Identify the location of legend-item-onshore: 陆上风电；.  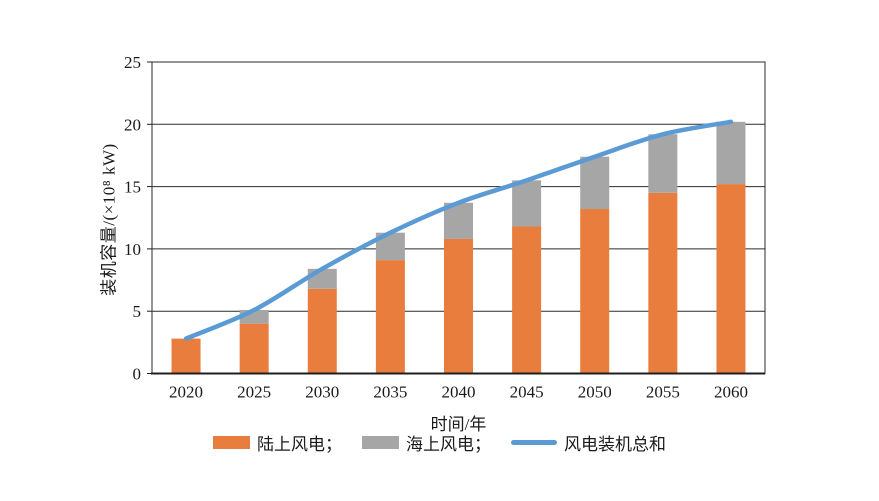
(277, 442).